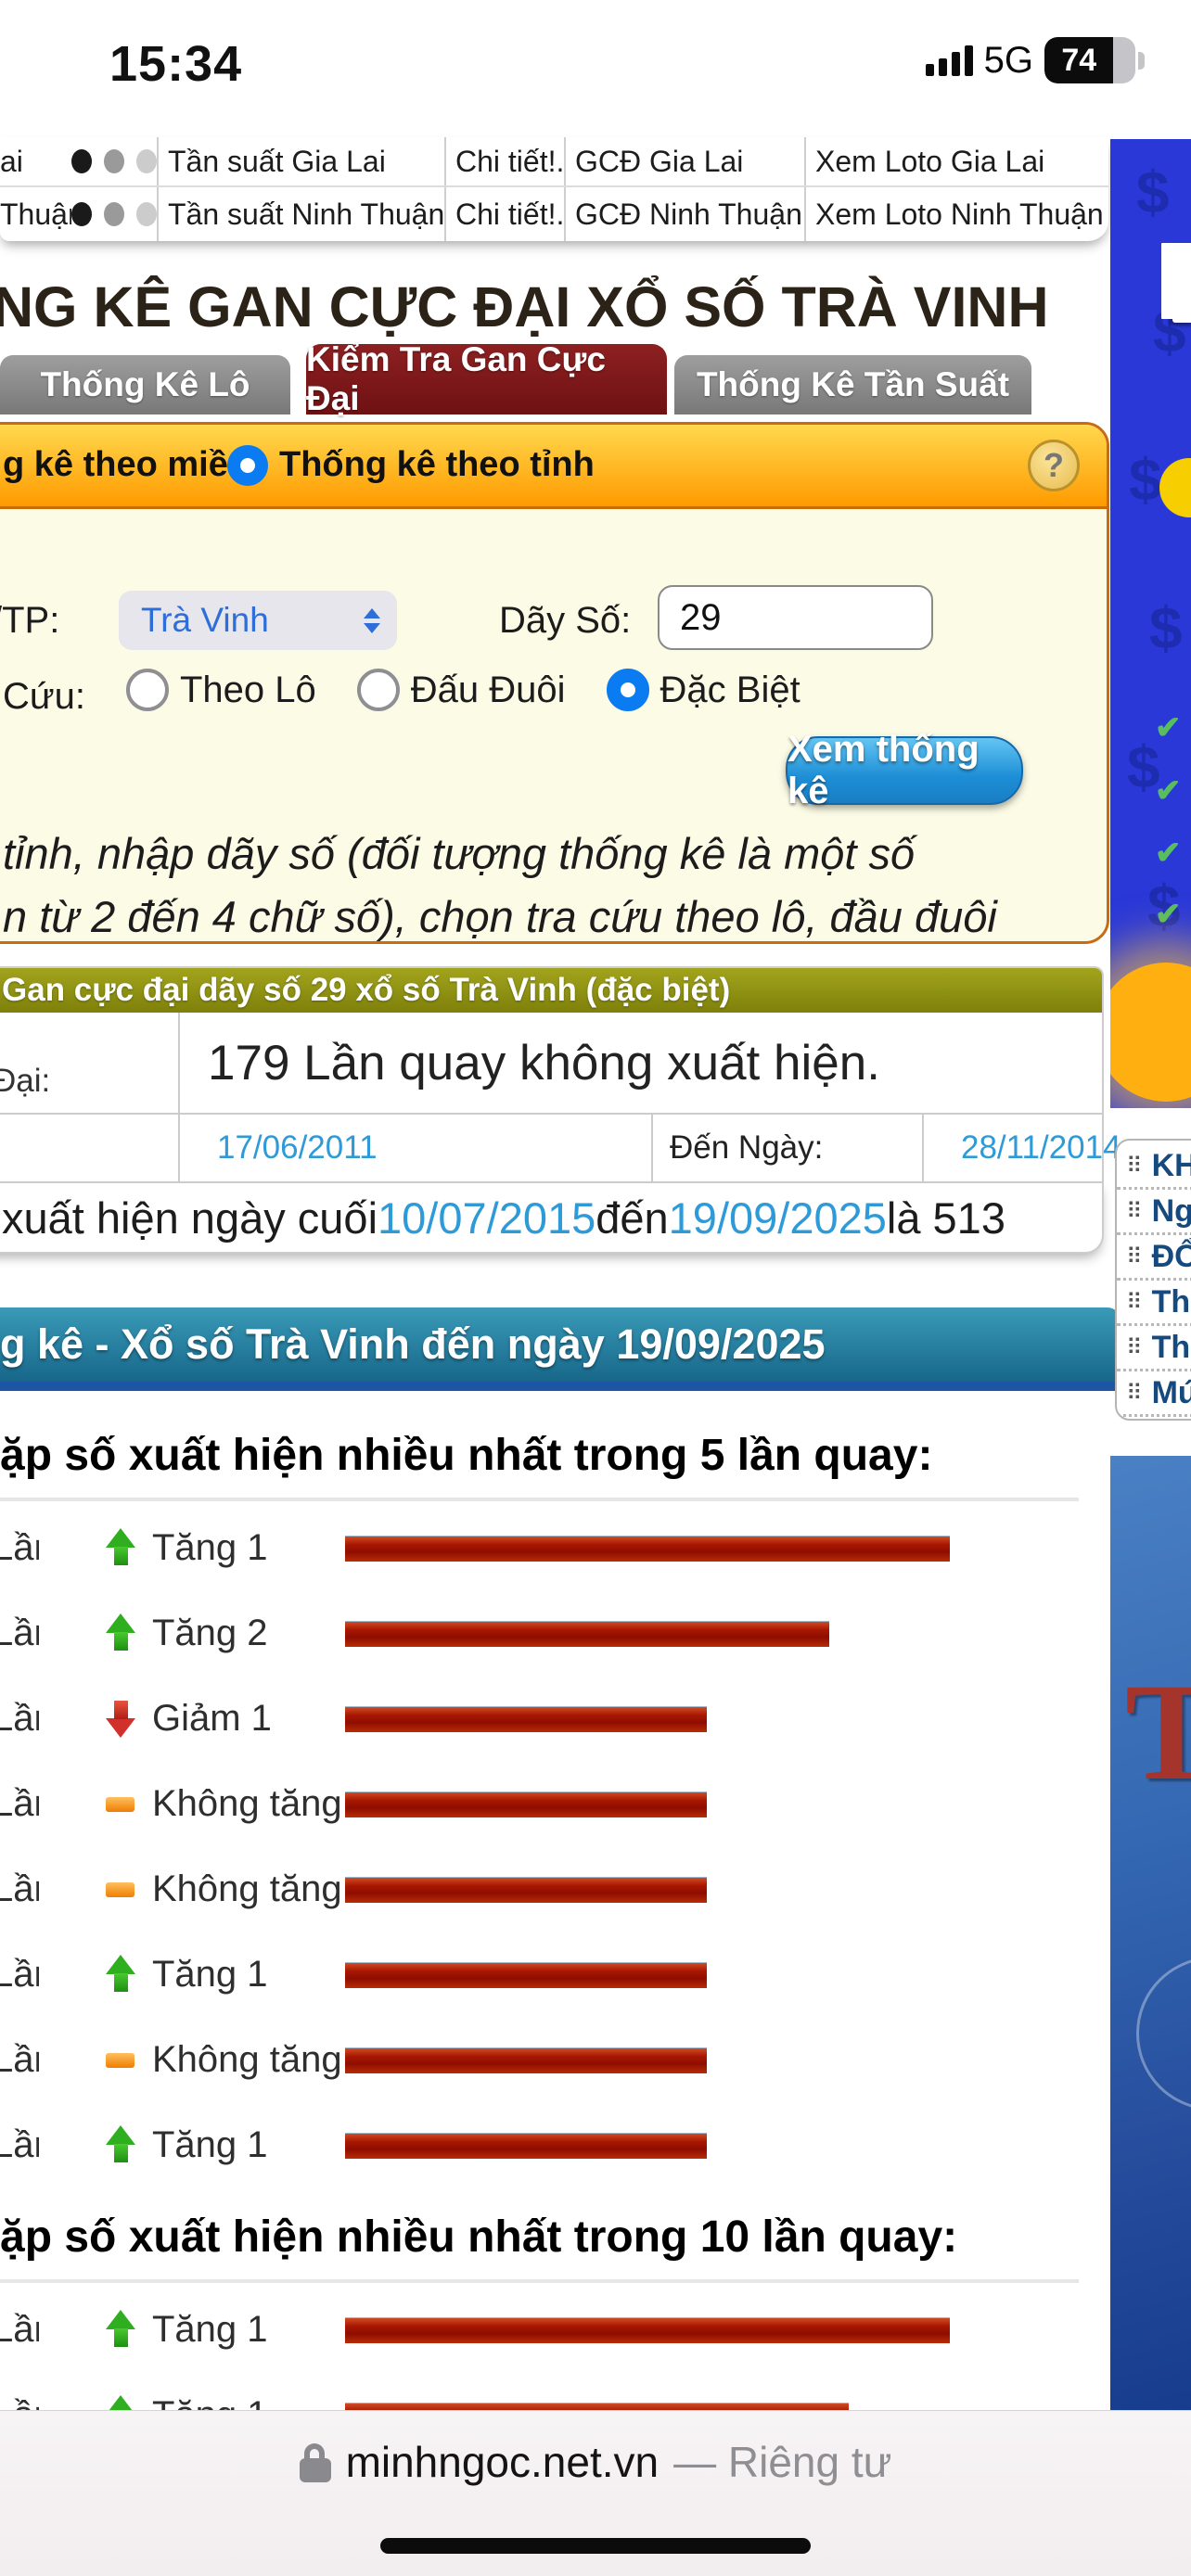 Image resolution: width=1191 pixels, height=2576 pixels. What do you see at coordinates (247, 1888) in the screenshot?
I see `trend-label: Không tăng` at bounding box center [247, 1888].